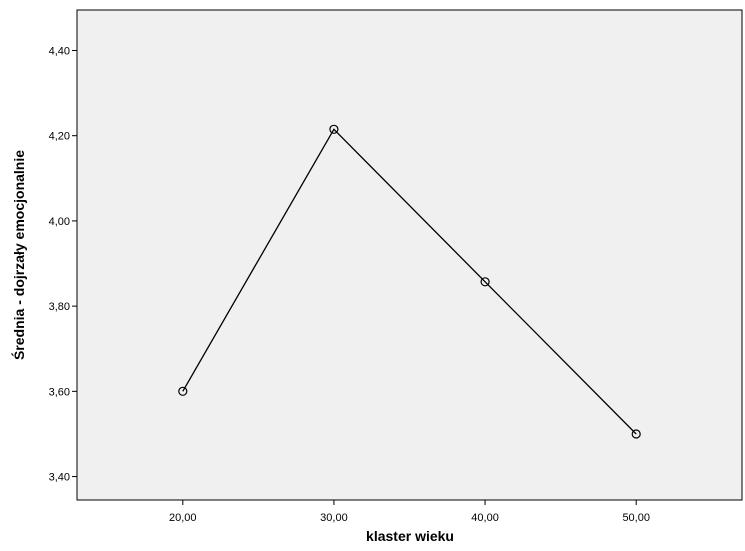  What do you see at coordinates (63, 264) in the screenshot?
I see `y-axis-ticks: 3,40 3,60 3,80 4,00 4,20 4,40` at bounding box center [63, 264].